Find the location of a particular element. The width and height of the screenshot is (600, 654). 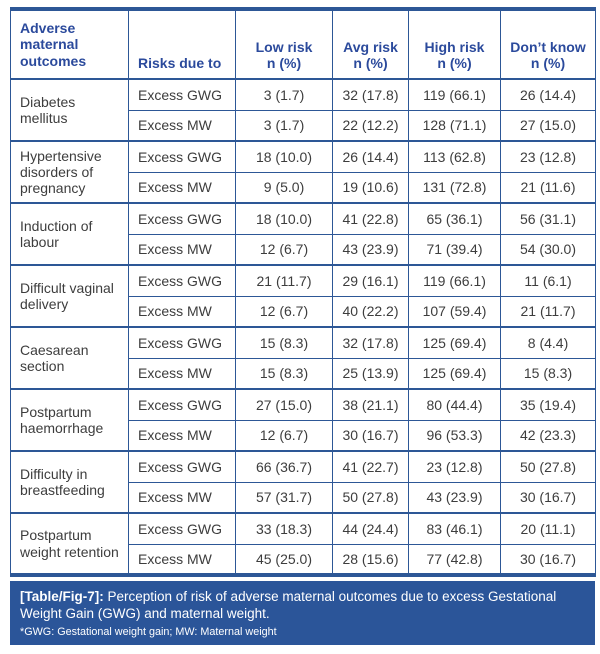

value-cell: 21 (11.7) is located at coordinates (284, 280).